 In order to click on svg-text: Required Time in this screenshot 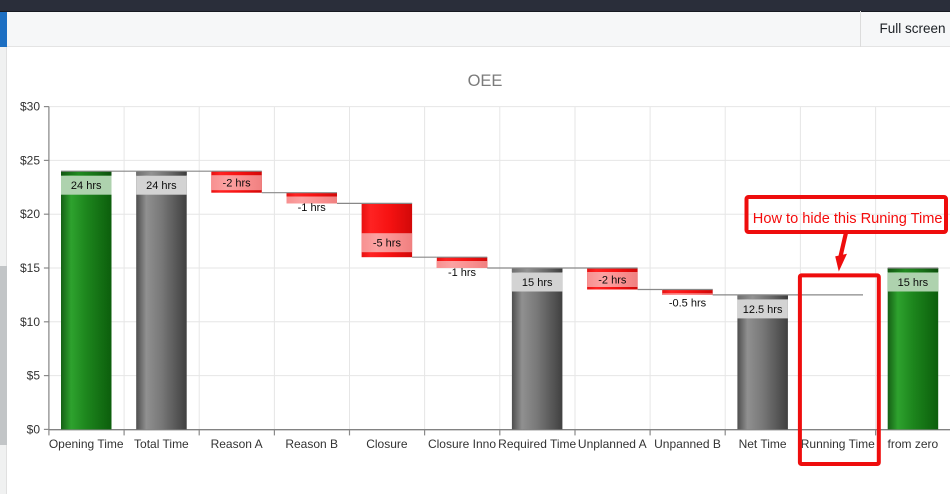, I will do `click(537, 444)`.